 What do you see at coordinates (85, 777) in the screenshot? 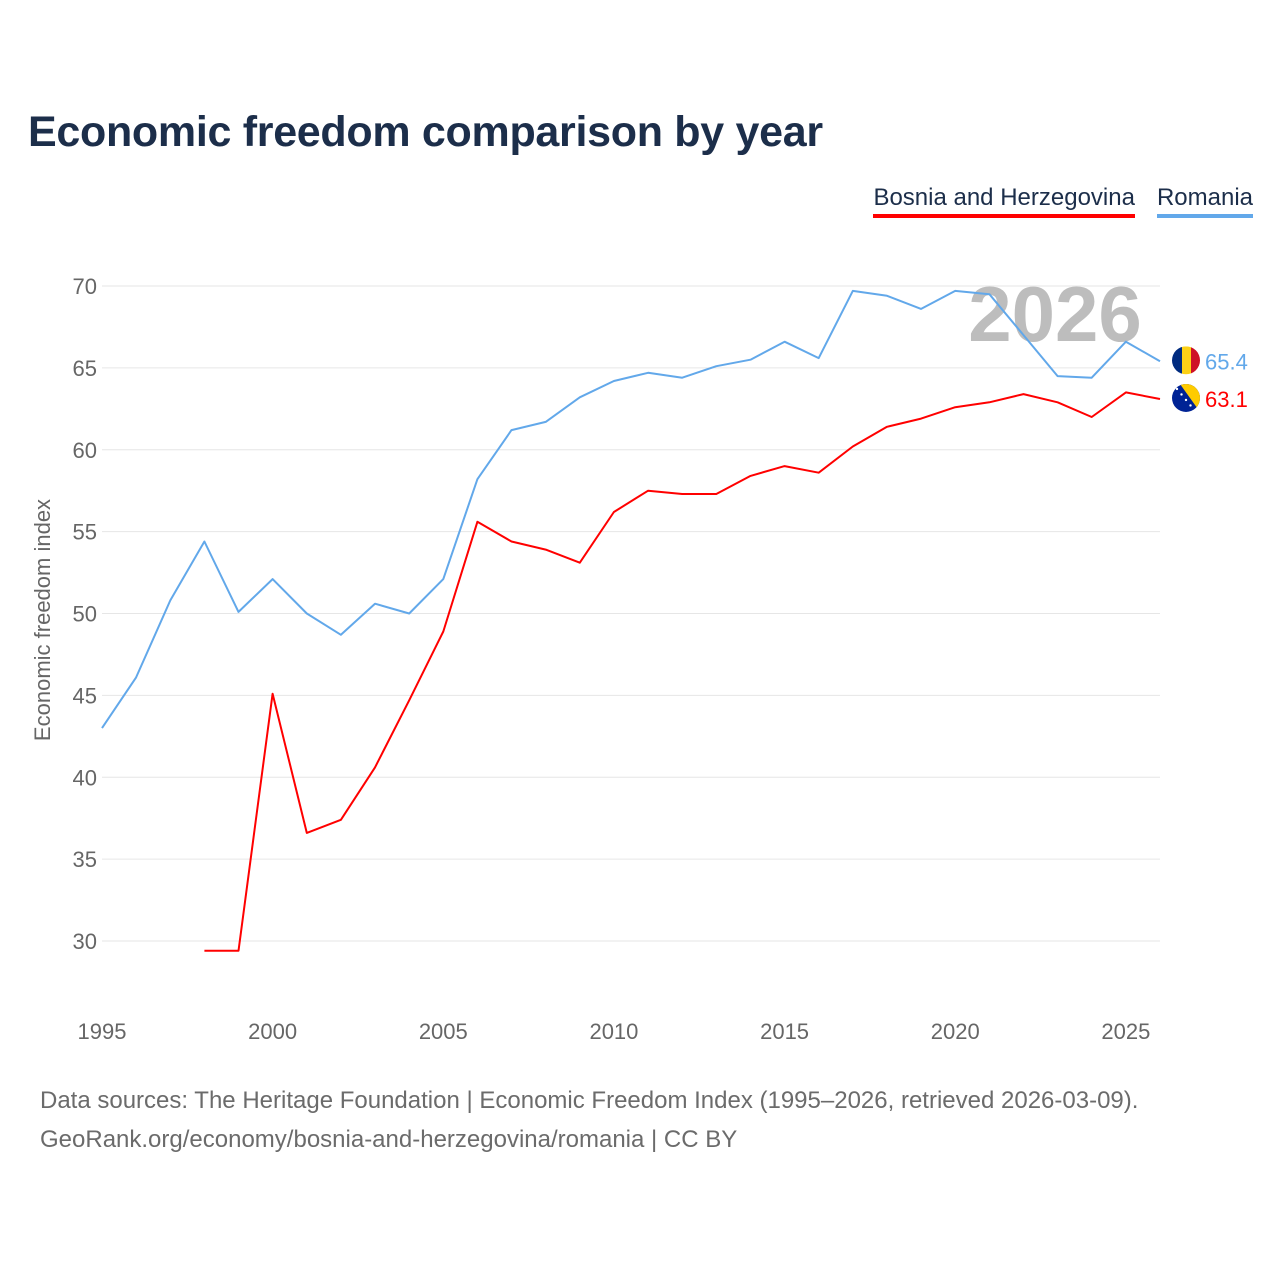
I see `y-tick-label: 40` at bounding box center [85, 777].